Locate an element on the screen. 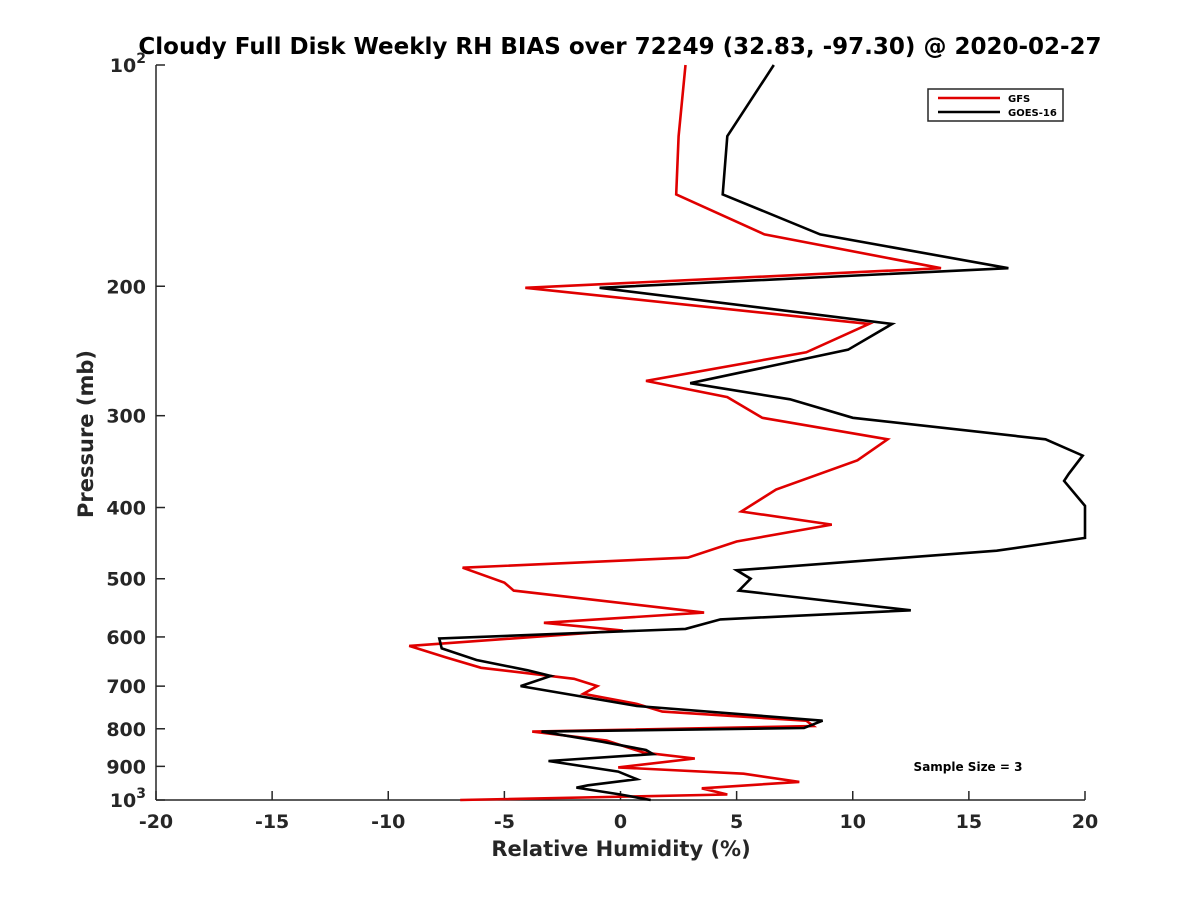  legend-label: GOES-16 is located at coordinates (1032, 113).